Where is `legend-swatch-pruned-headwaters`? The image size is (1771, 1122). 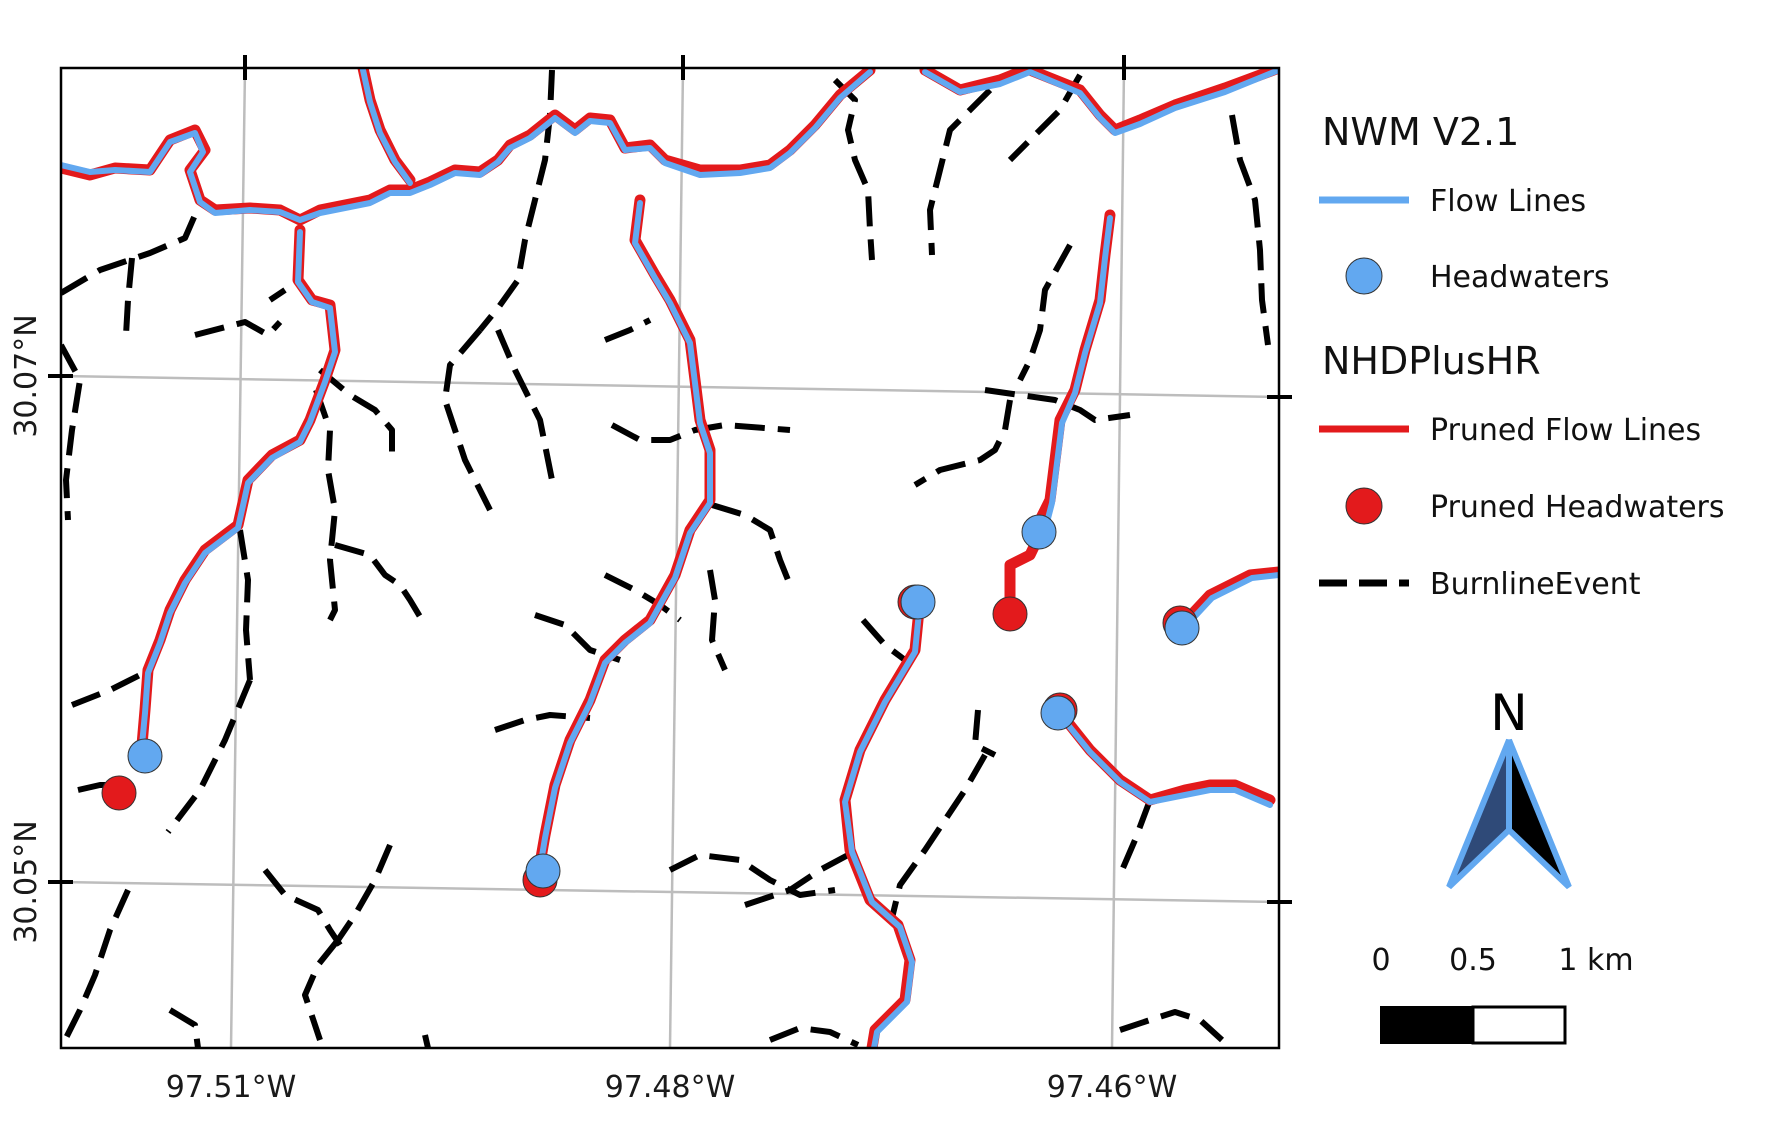
legend-swatch-pruned-headwaters is located at coordinates (1364, 506).